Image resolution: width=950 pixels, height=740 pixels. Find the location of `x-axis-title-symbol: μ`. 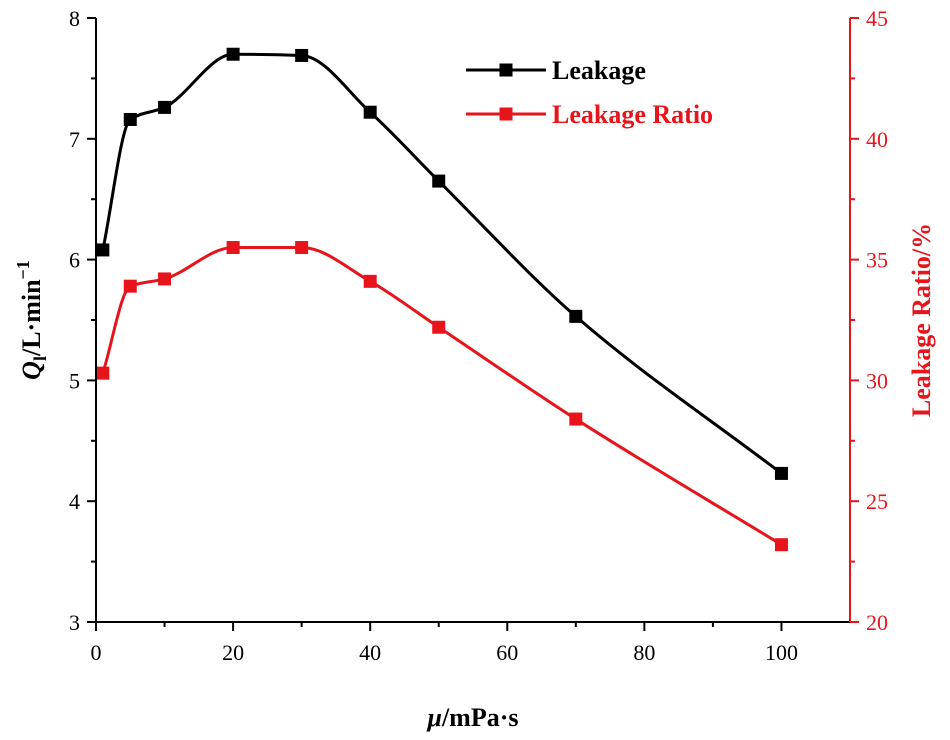

x-axis-title-symbol: μ is located at coordinates (433, 717).